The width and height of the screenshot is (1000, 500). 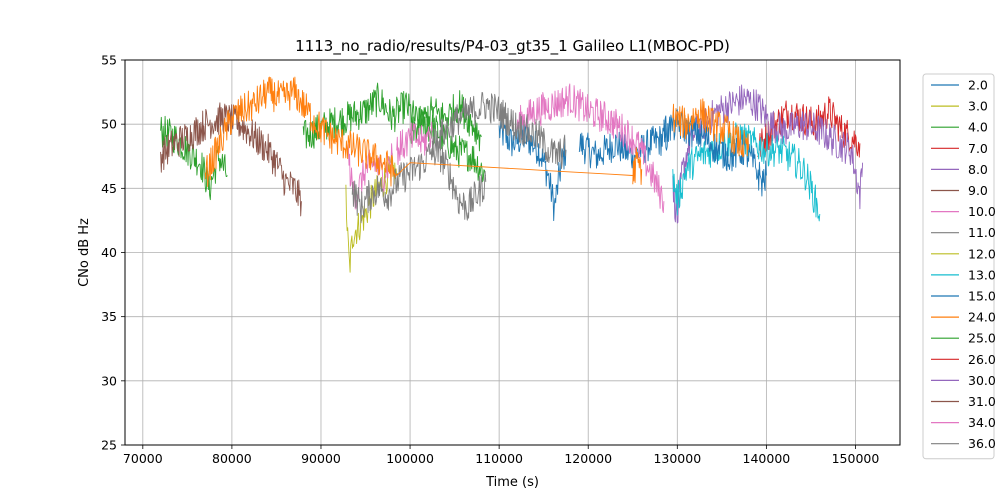 What do you see at coordinates (109, 445) in the screenshot?
I see `y-tick-label: 25` at bounding box center [109, 445].